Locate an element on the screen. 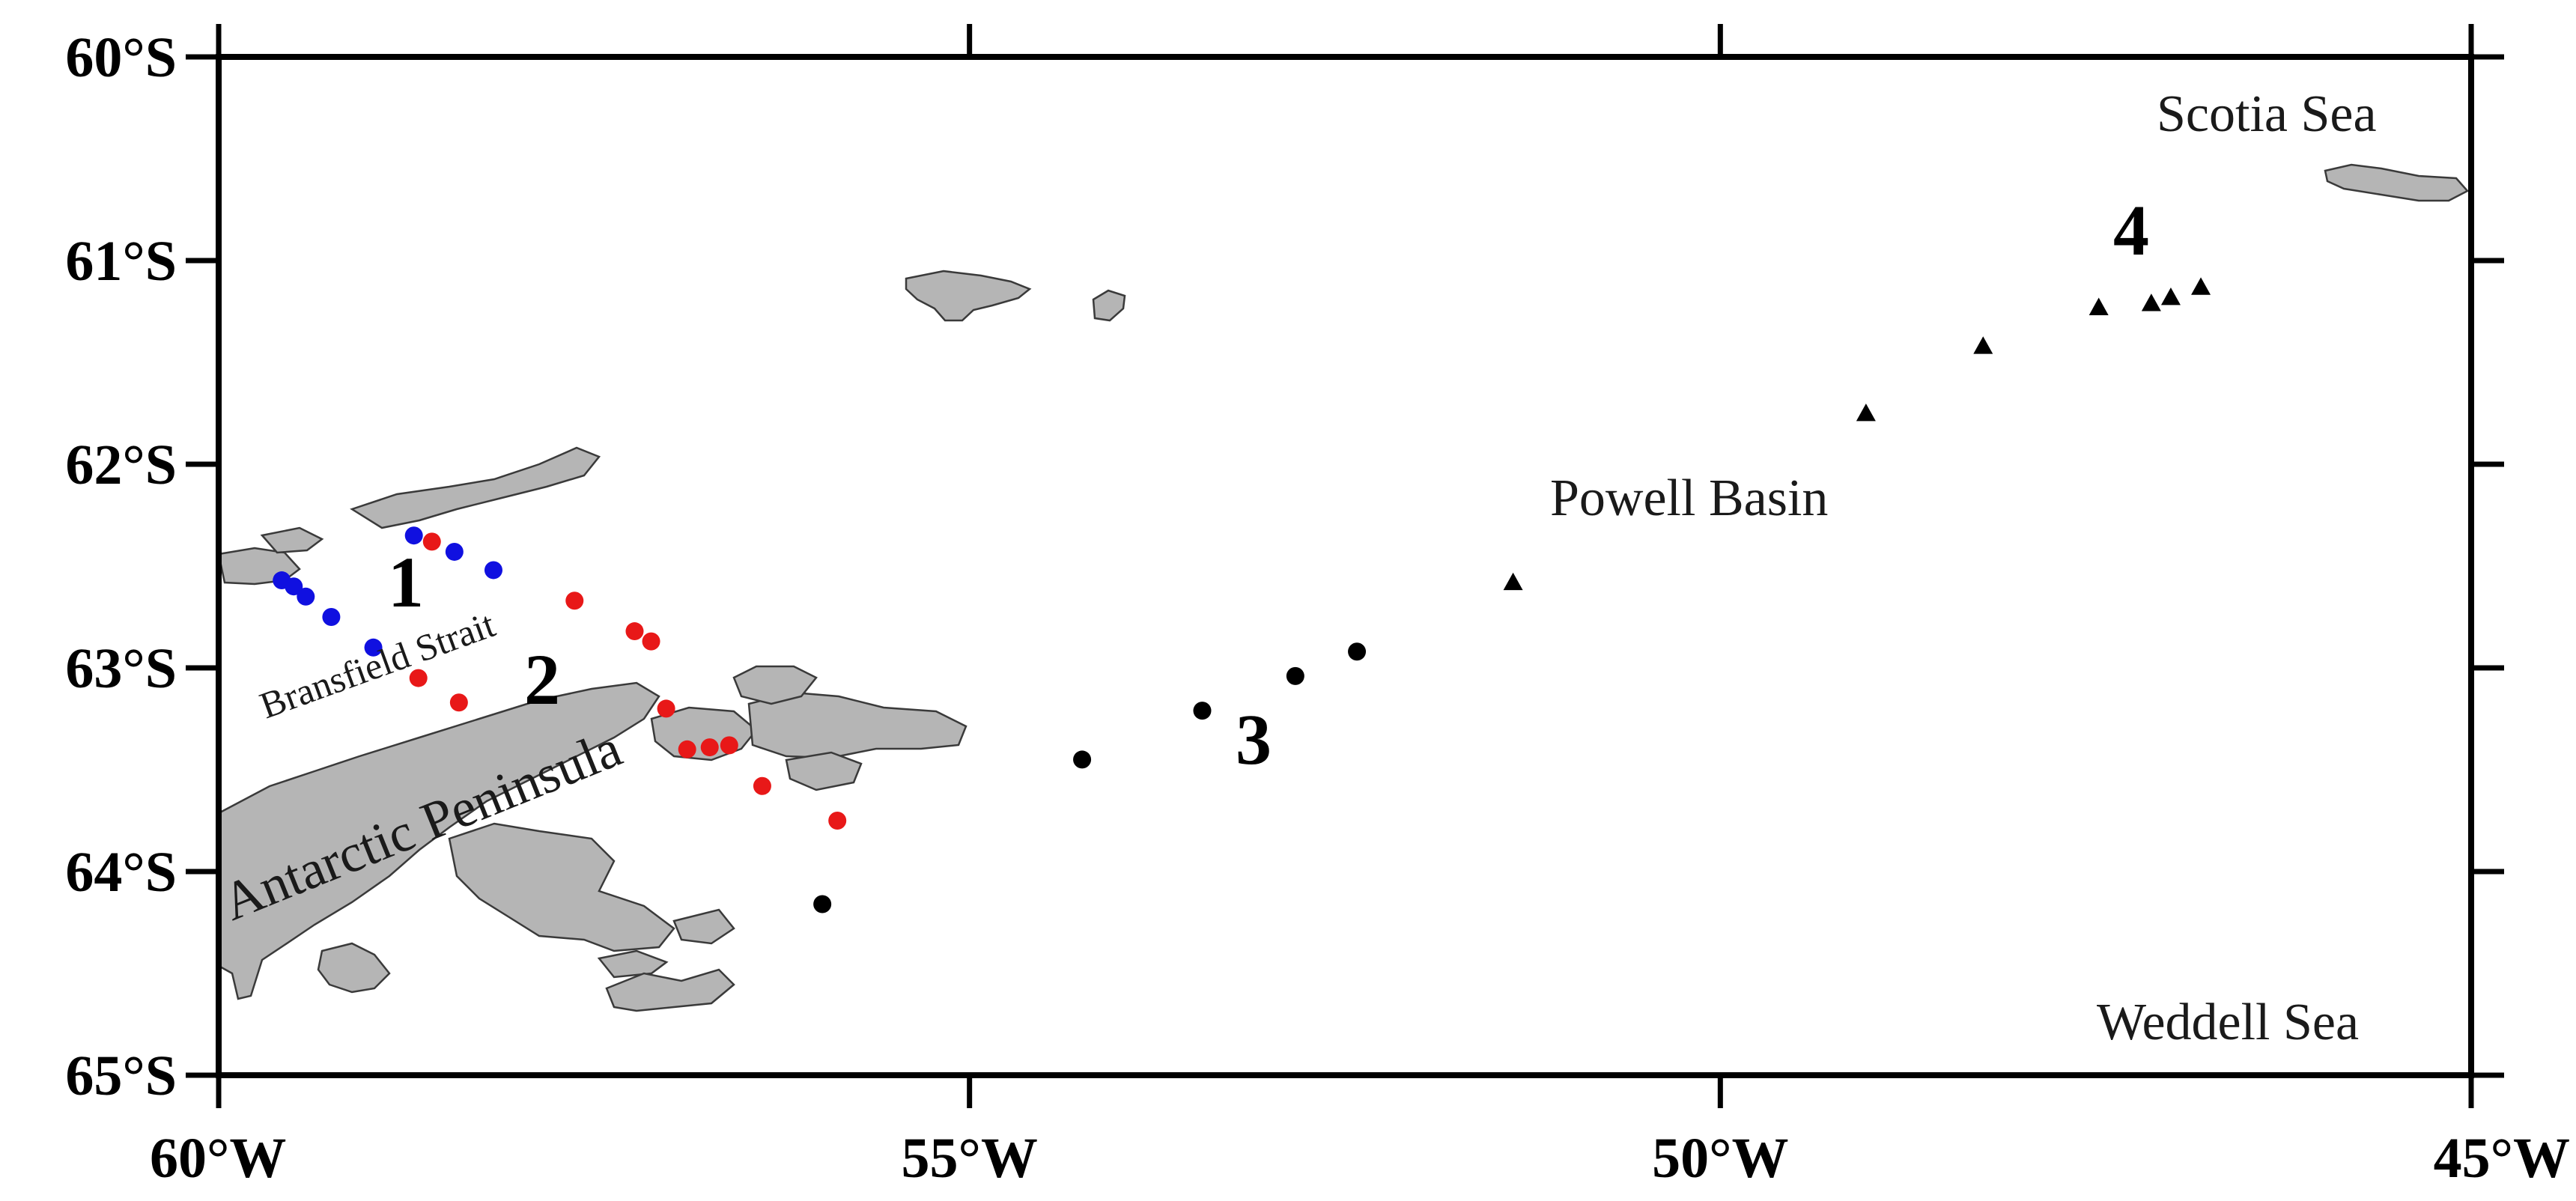 This screenshot has height=1201, width=2576. king-george-island is located at coordinates (475, 487).